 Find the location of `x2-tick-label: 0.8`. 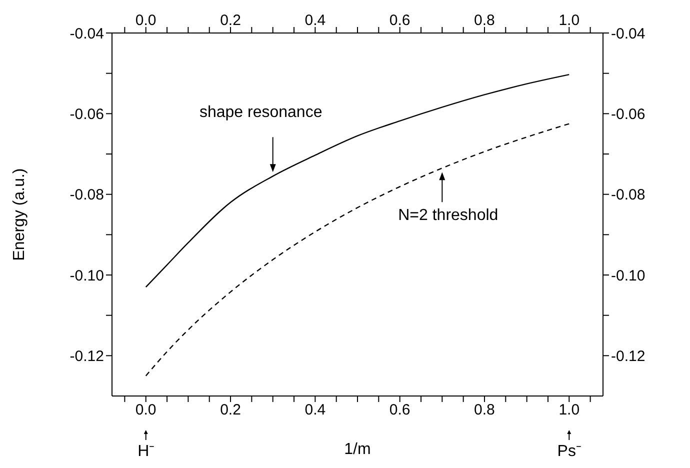

x2-tick-label: 0.8 is located at coordinates (484, 410).